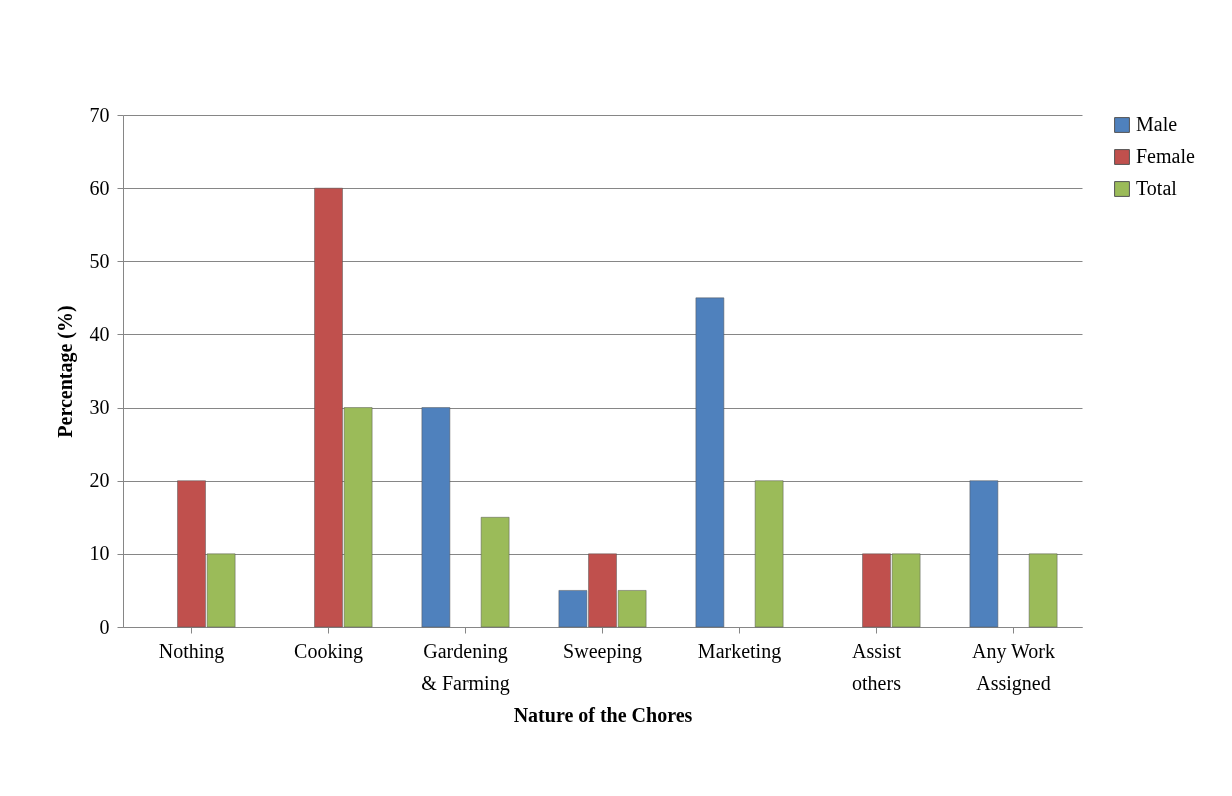 Image resolution: width=1232 pixels, height=796 pixels. What do you see at coordinates (1013, 667) in the screenshot?
I see `x-tick-label: Any Work Assigned` at bounding box center [1013, 667].